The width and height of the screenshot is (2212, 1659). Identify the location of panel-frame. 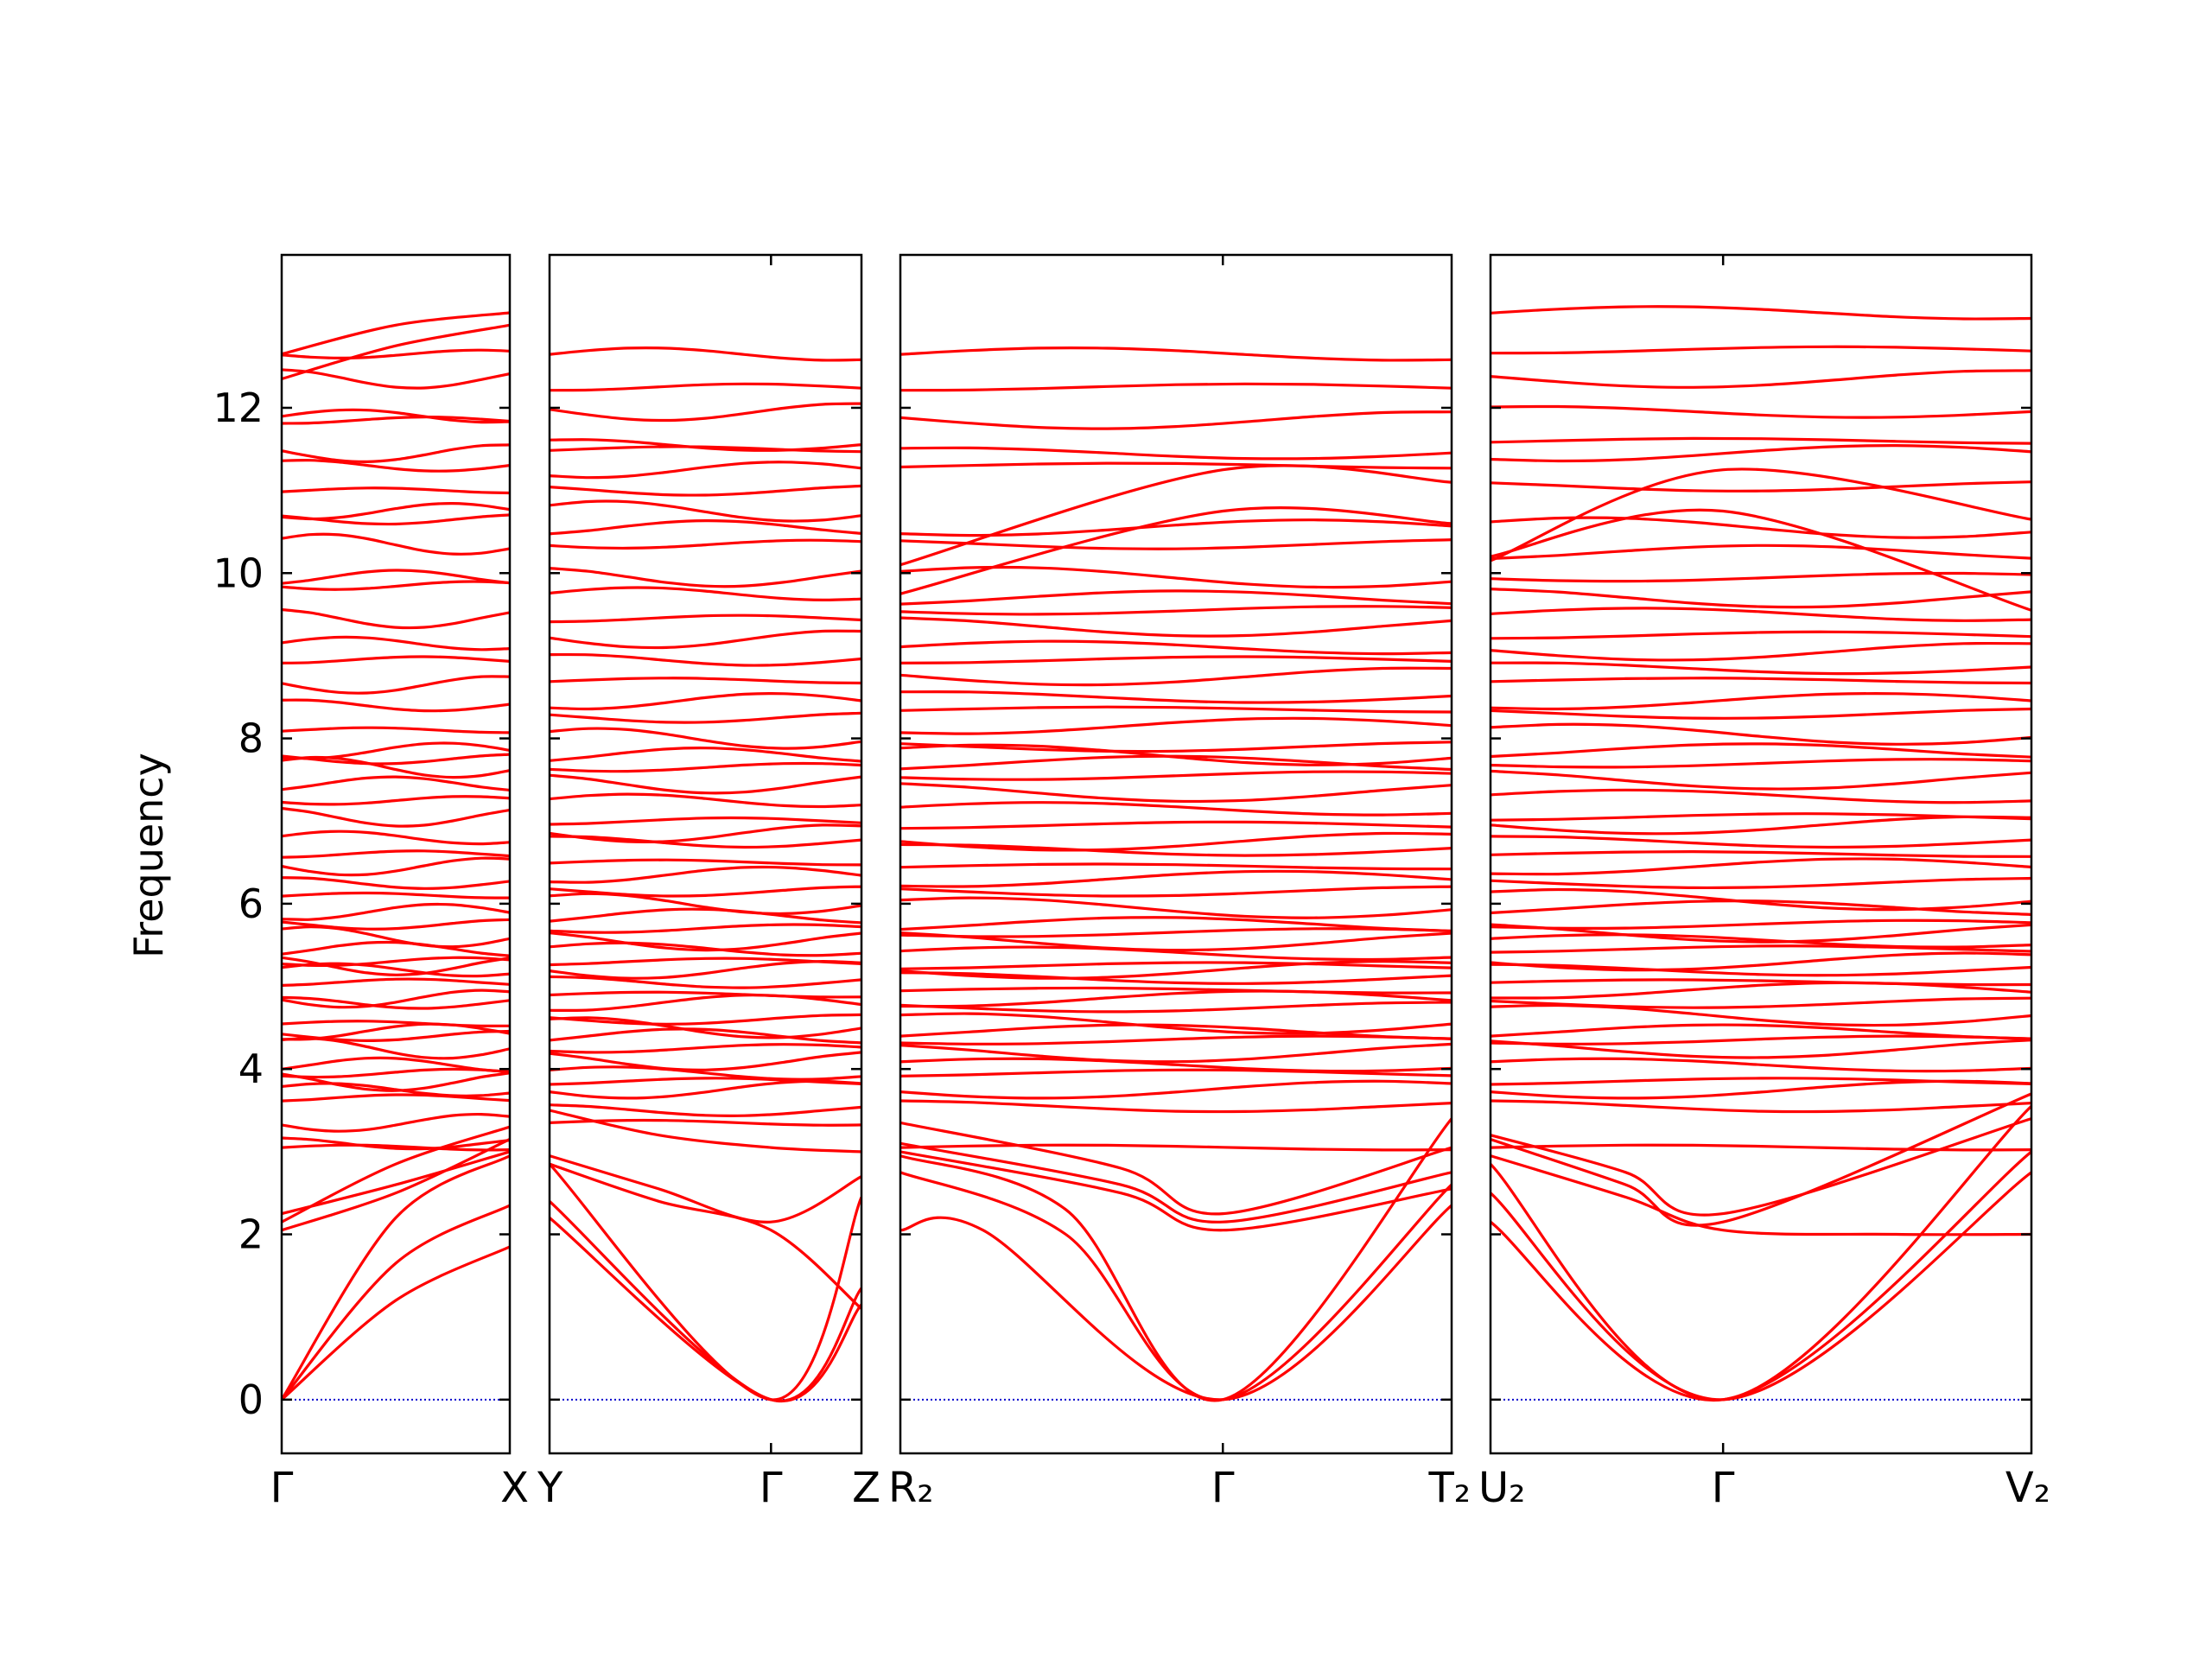
(705, 854).